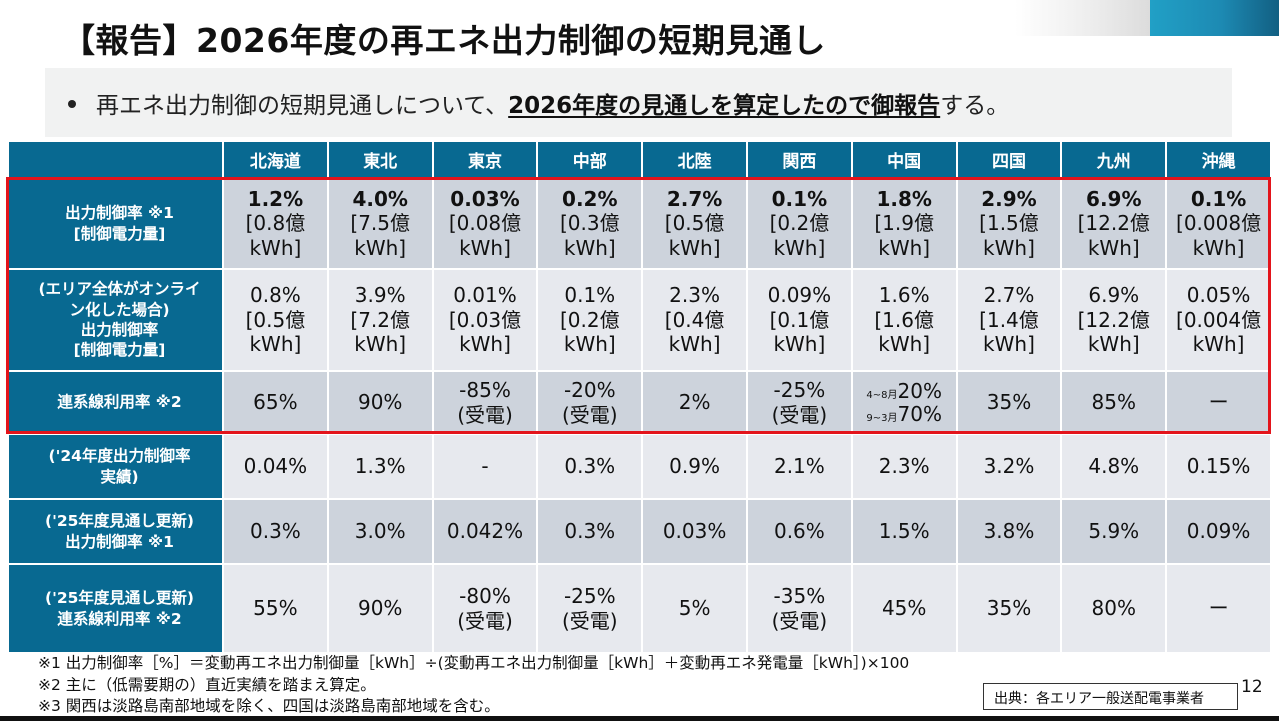 Image resolution: width=1279 pixels, height=721 pixels. I want to click on cell-main-value: 3.9%, so click(380, 295).